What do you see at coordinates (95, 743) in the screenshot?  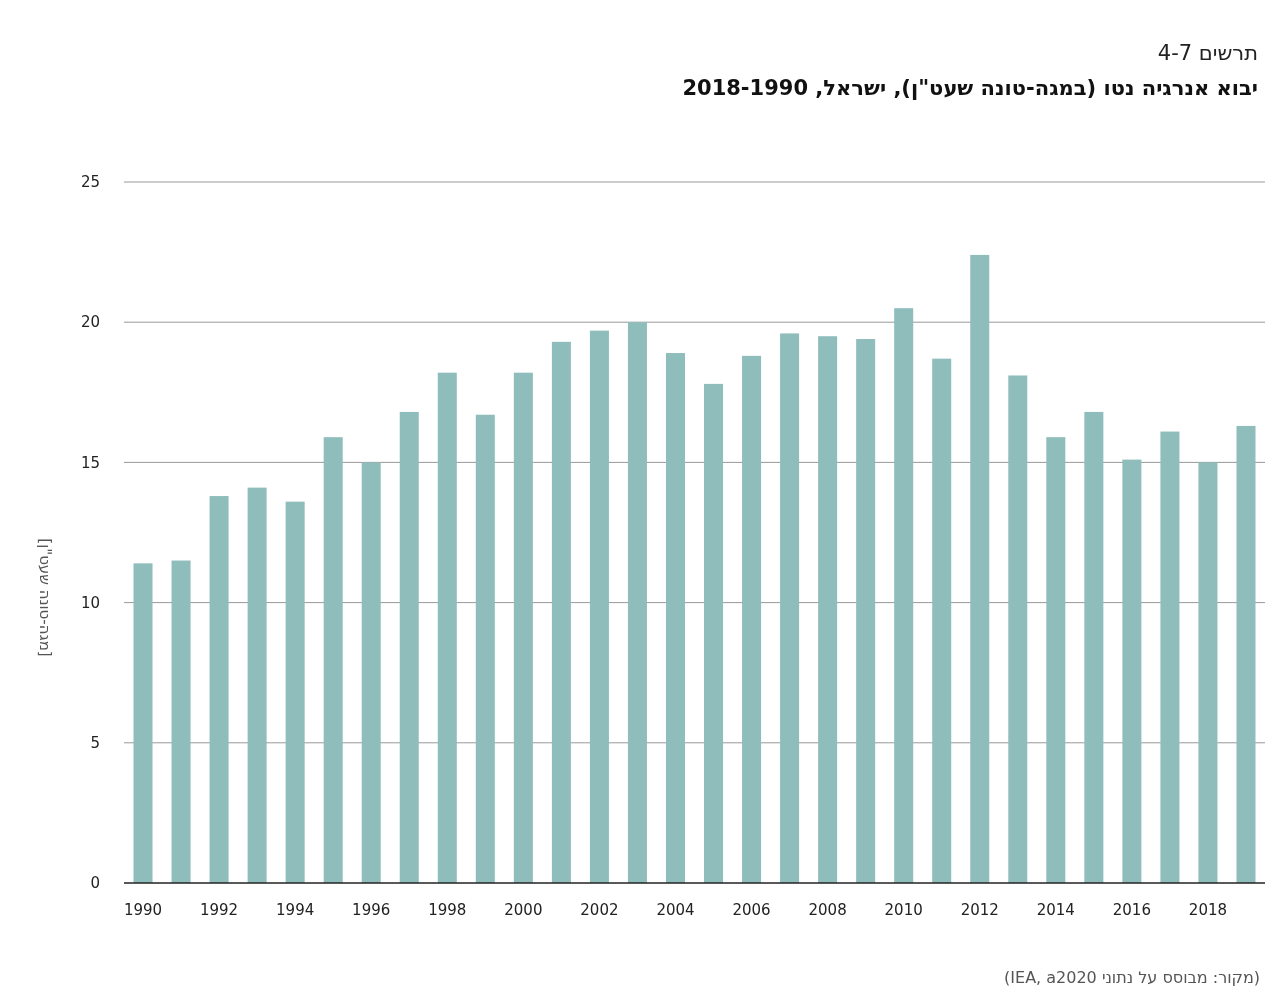 I see `y-tick-label: 5` at bounding box center [95, 743].